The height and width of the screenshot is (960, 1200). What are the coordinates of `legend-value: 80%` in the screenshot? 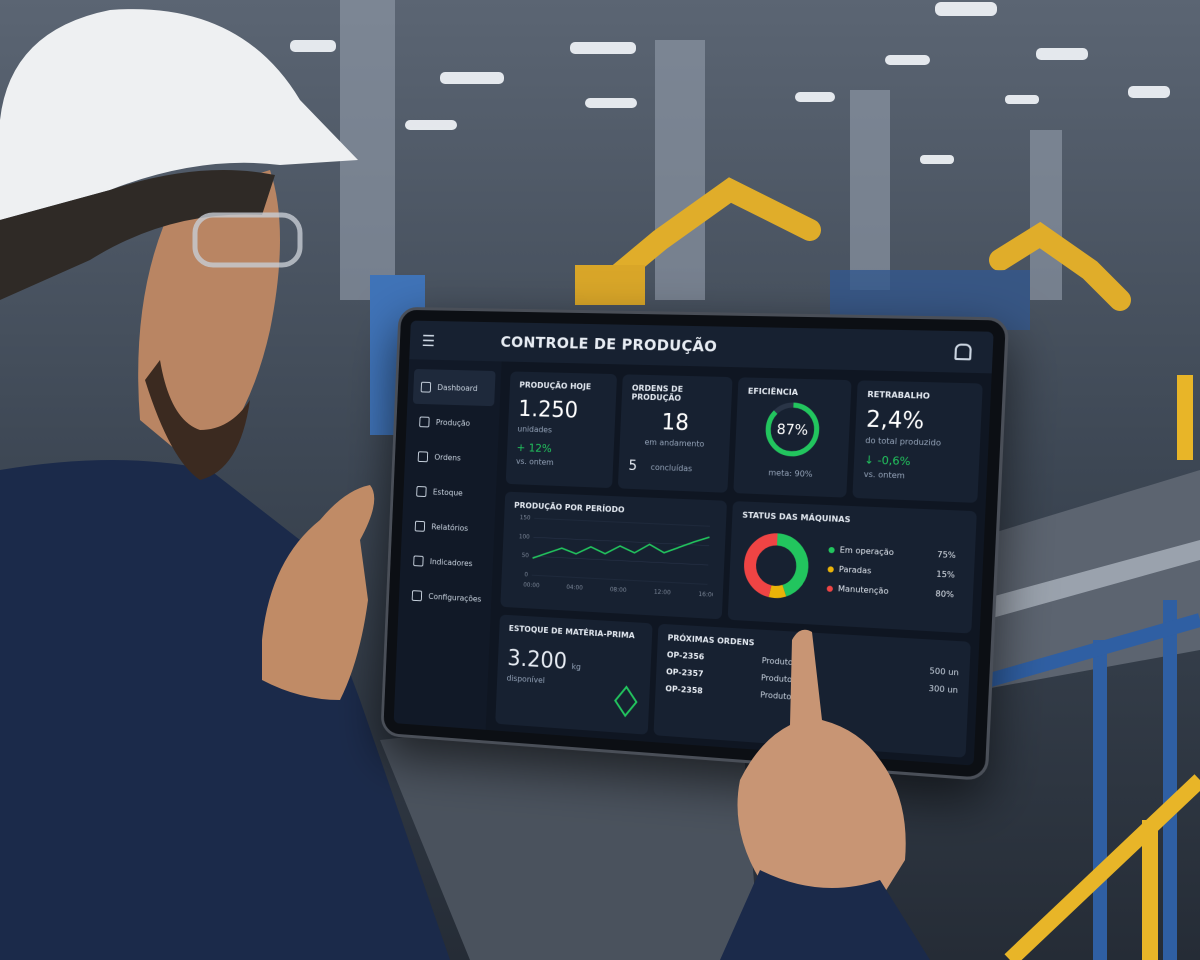 It's located at (944, 594).